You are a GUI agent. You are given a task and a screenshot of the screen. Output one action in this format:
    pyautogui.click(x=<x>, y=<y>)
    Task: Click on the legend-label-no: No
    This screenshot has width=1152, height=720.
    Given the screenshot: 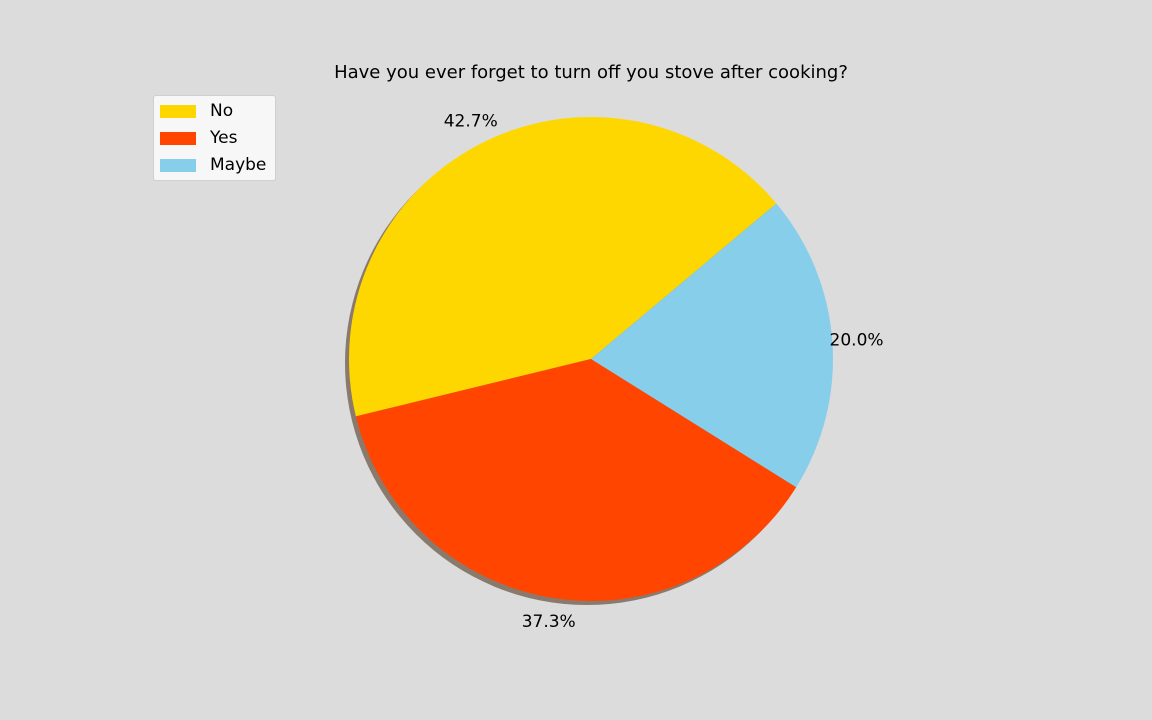 What is the action you would take?
    pyautogui.click(x=222, y=111)
    